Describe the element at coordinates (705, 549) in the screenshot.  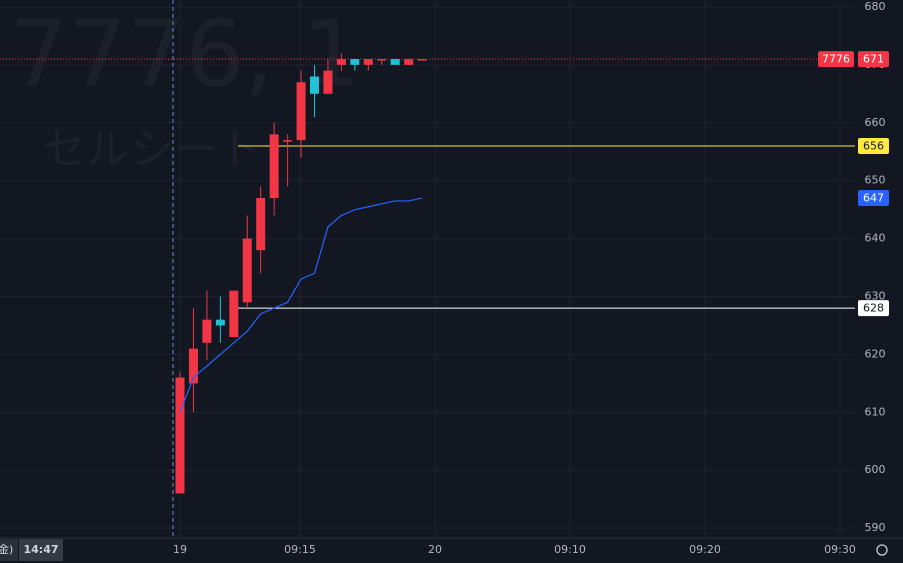
I see `x-tick-label: 09:20` at that location.